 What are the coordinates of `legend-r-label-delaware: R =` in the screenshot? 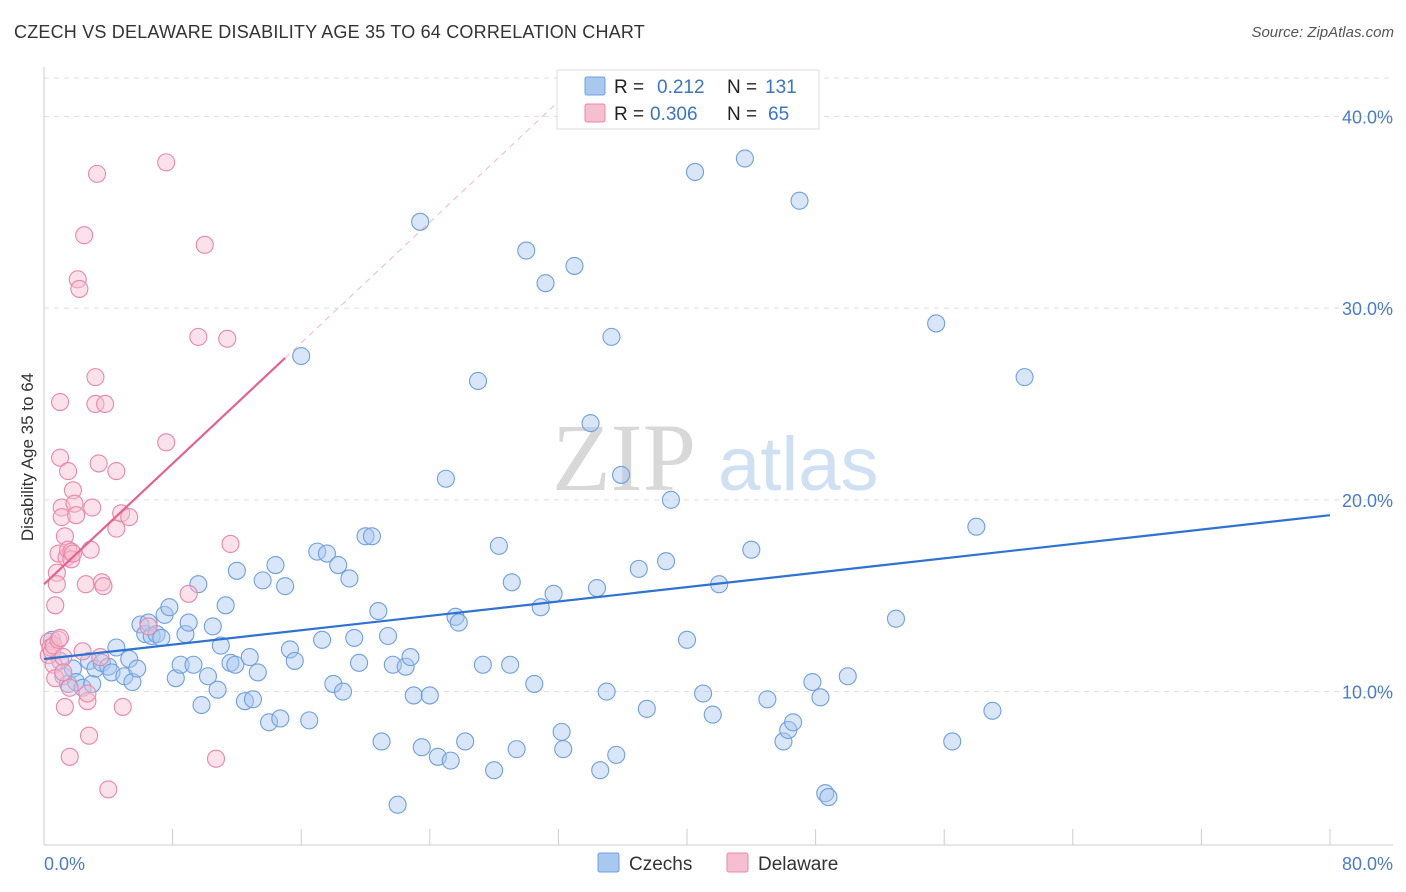 It's located at (629, 114).